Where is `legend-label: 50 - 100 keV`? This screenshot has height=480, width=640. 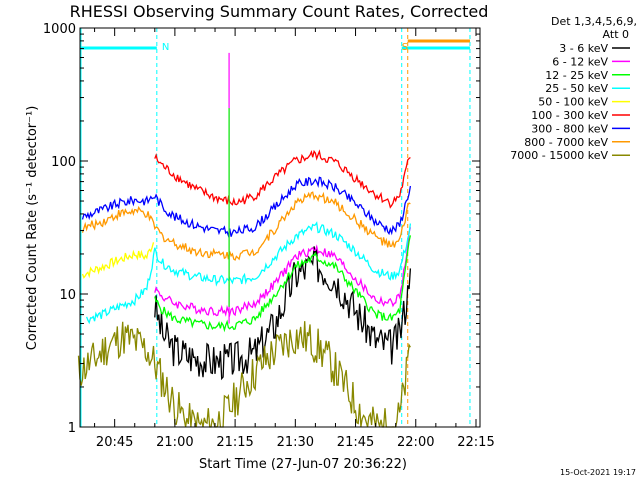 legend-label: 50 - 100 keV is located at coordinates (573, 102).